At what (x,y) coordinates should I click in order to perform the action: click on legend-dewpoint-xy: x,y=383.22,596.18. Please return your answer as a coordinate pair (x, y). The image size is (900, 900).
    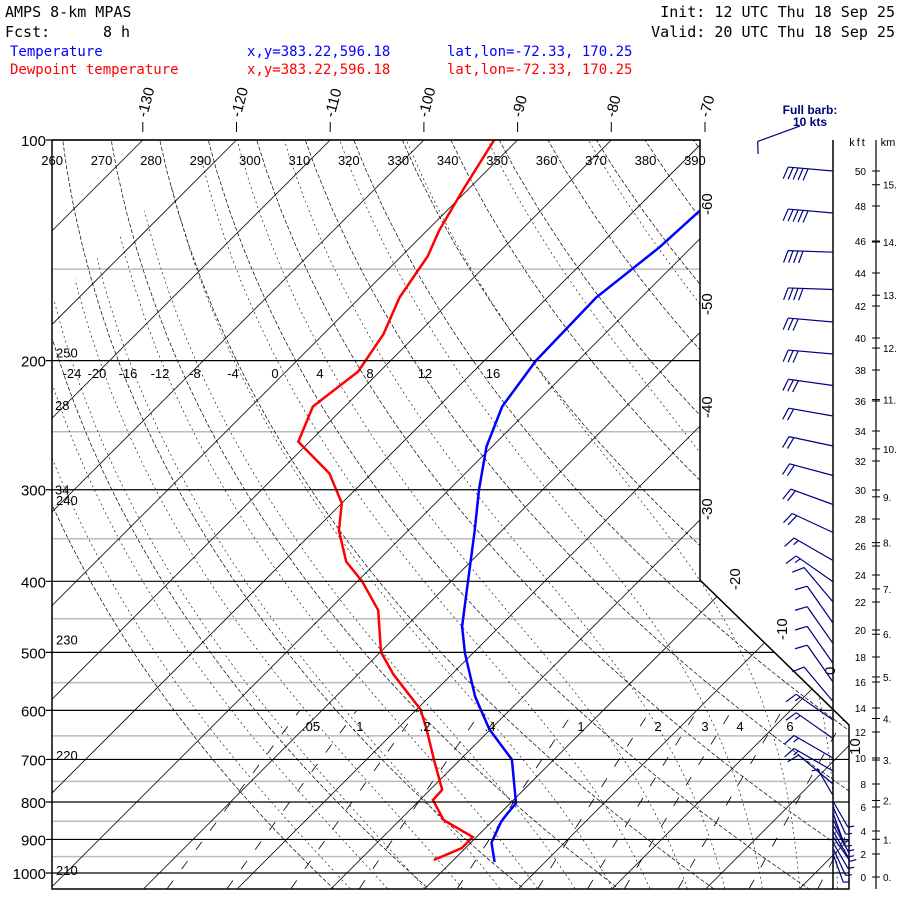
    Looking at the image, I should click on (319, 70).